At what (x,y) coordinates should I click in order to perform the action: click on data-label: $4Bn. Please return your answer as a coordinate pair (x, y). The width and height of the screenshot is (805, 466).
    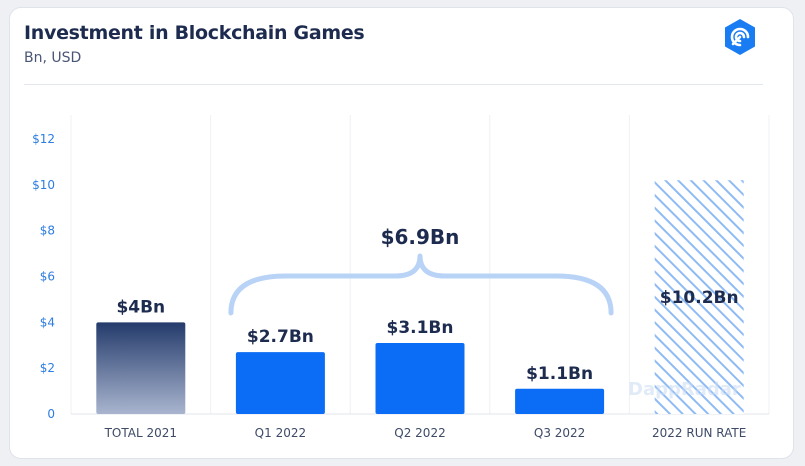
    Looking at the image, I should click on (140, 307).